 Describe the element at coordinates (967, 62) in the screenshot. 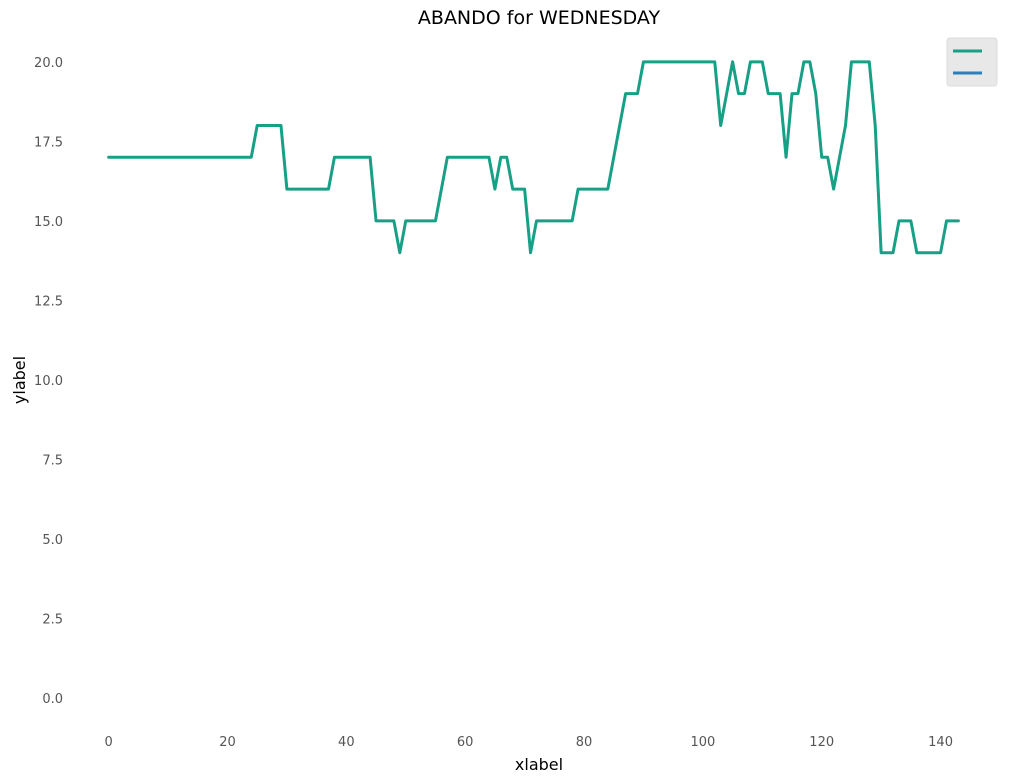

I see `legend-entries` at that location.